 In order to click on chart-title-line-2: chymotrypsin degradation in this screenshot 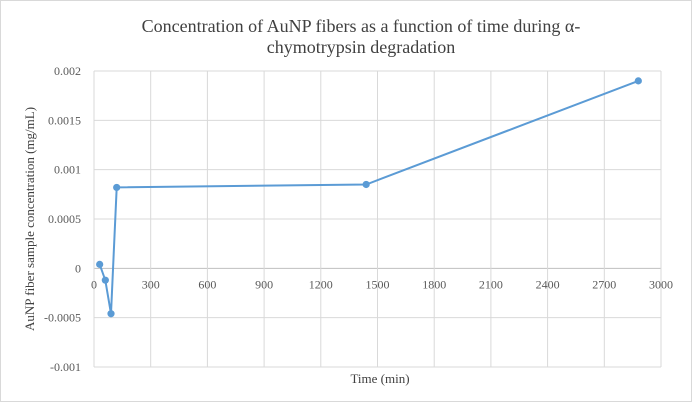, I will do `click(361, 47)`.